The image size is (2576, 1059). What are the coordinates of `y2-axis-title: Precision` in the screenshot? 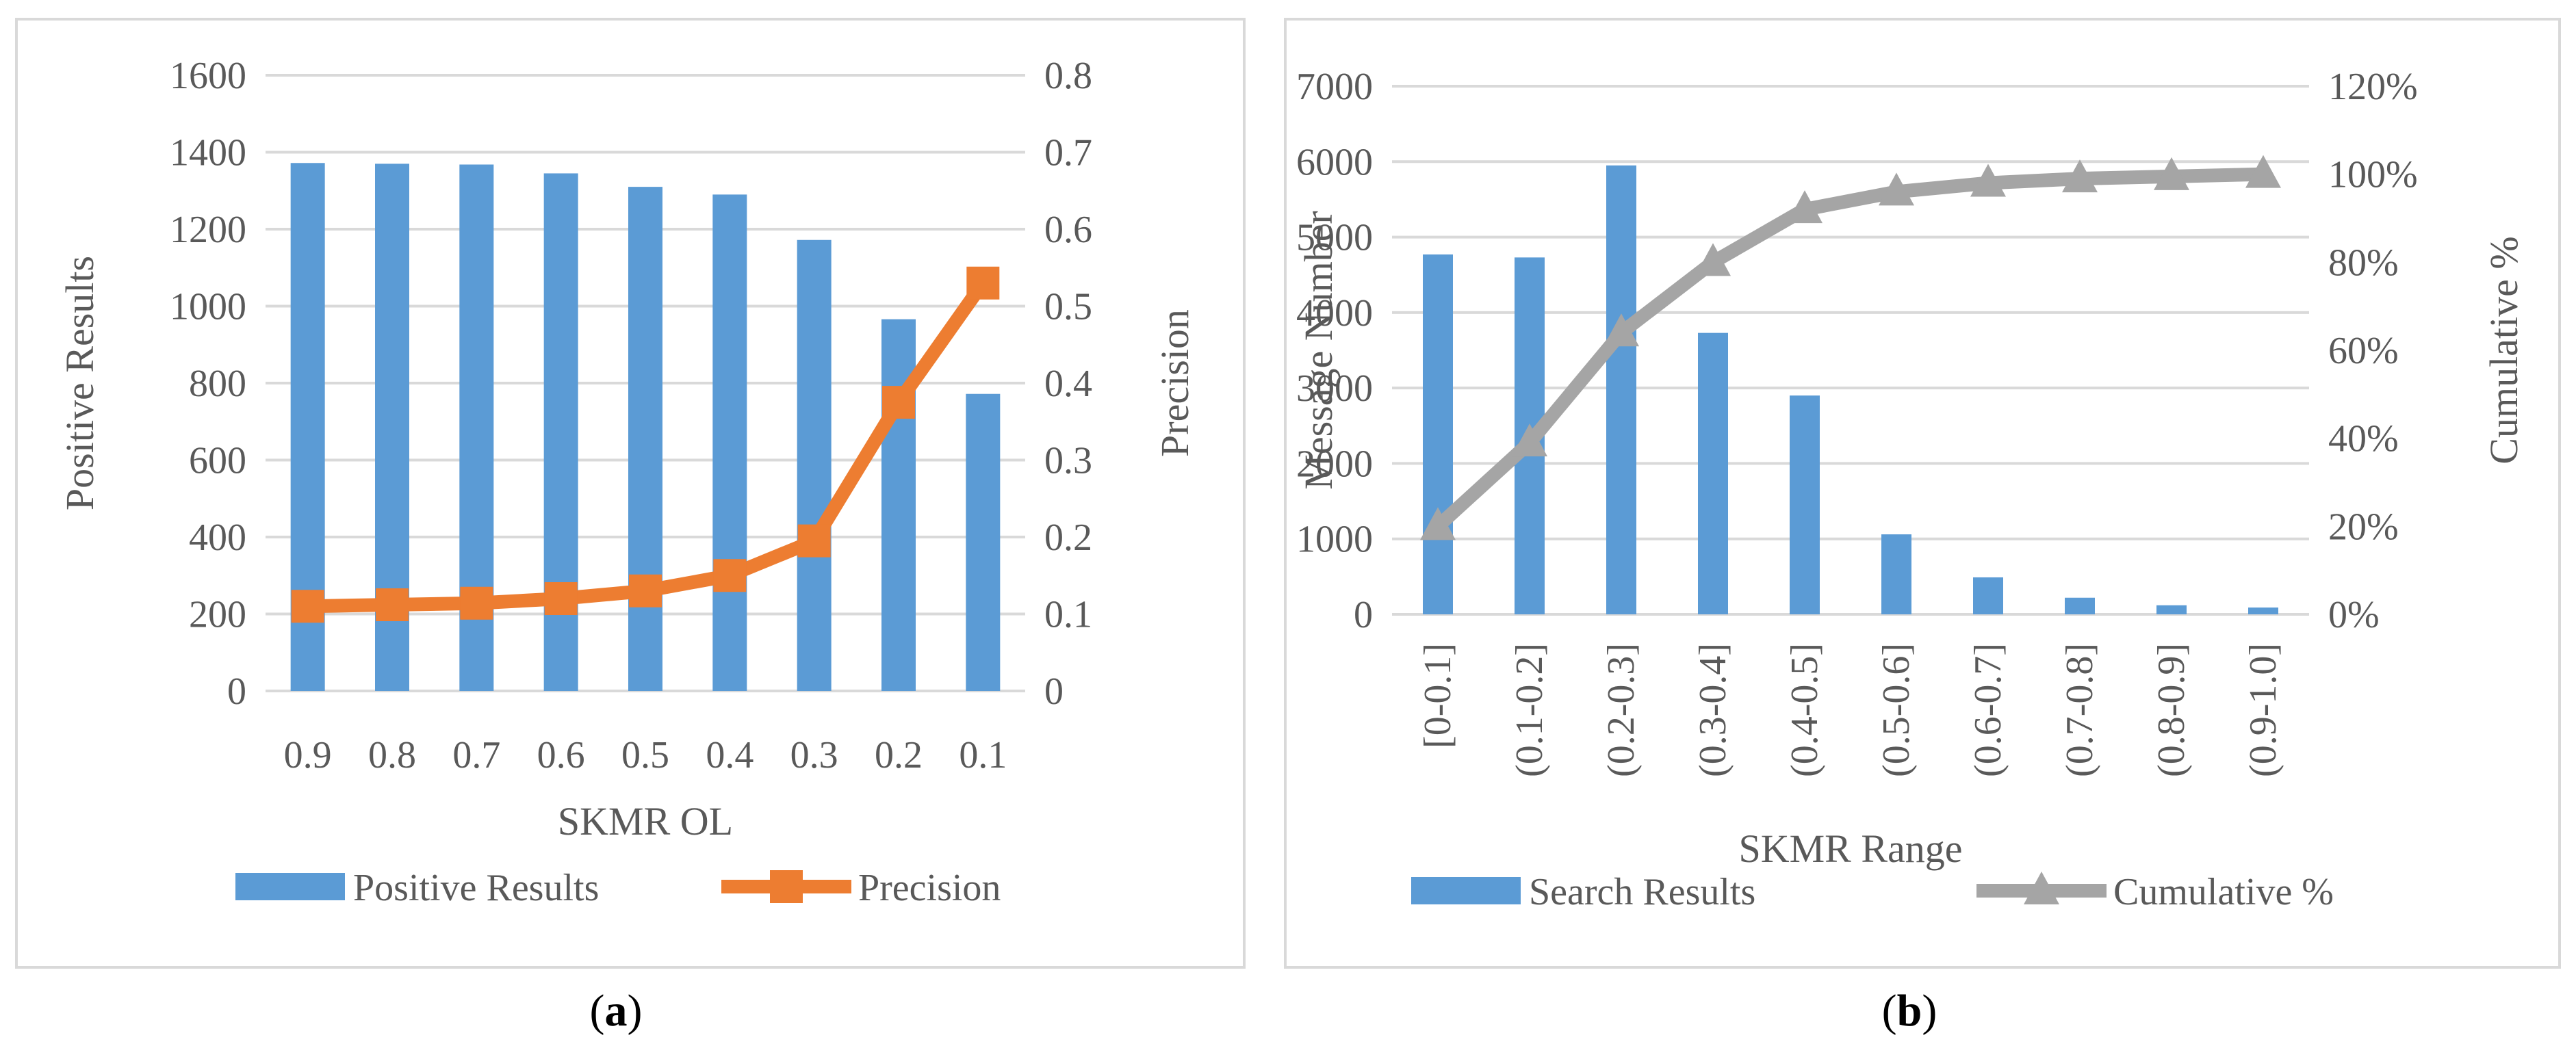 It's located at (1174, 383).